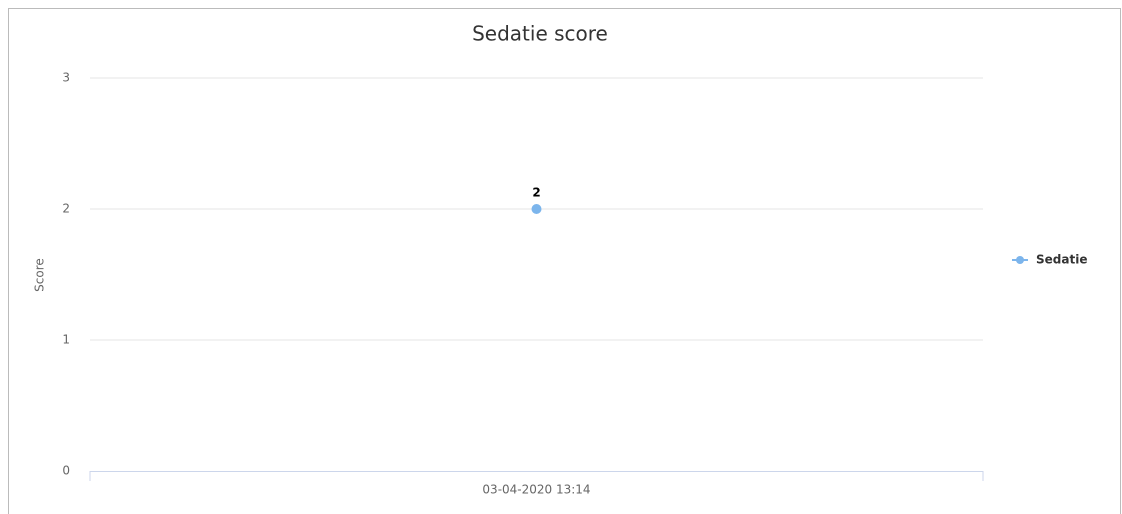 Image resolution: width=1122 pixels, height=514 pixels. I want to click on x-tick-label: 03-04-2020 13:14, so click(536, 490).